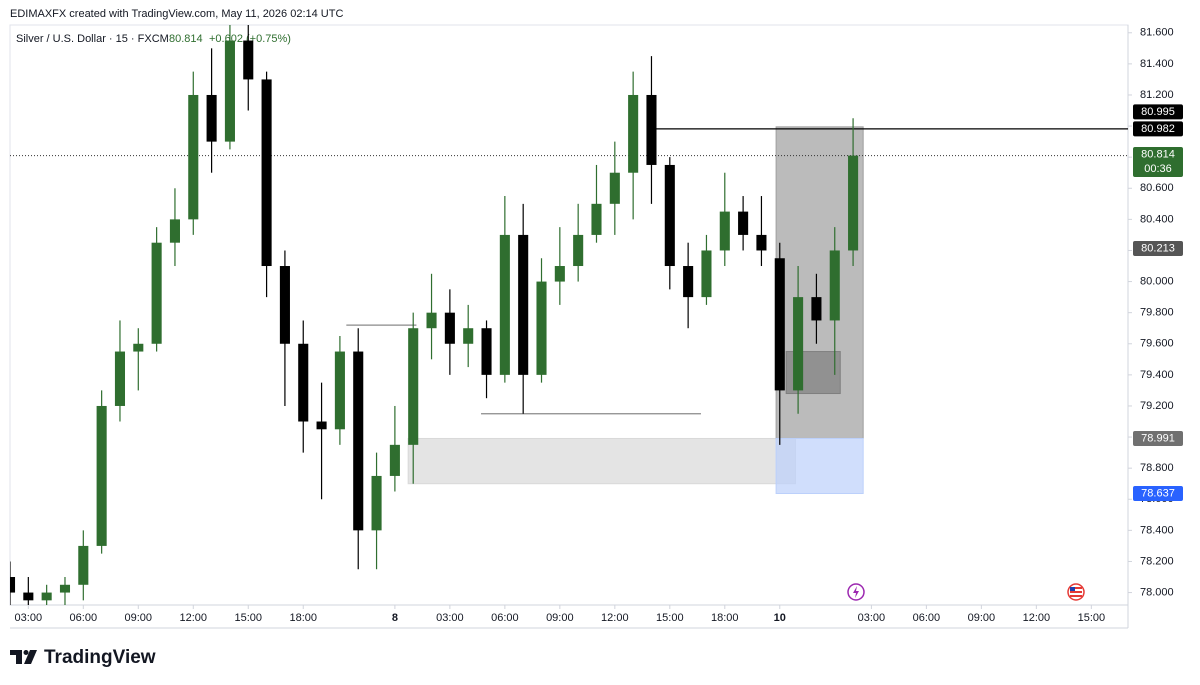  Describe the element at coordinates (1158, 169) in the screenshot. I see `price-label-countdown: 00:36` at that location.